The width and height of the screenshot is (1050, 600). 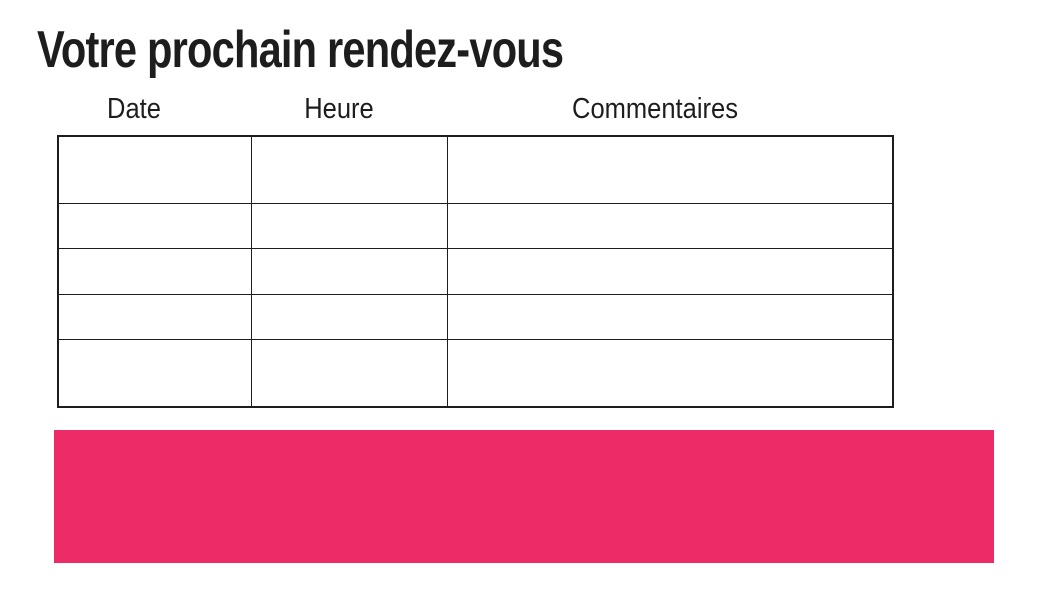 What do you see at coordinates (134, 109) in the screenshot?
I see `table-header-date: Date` at bounding box center [134, 109].